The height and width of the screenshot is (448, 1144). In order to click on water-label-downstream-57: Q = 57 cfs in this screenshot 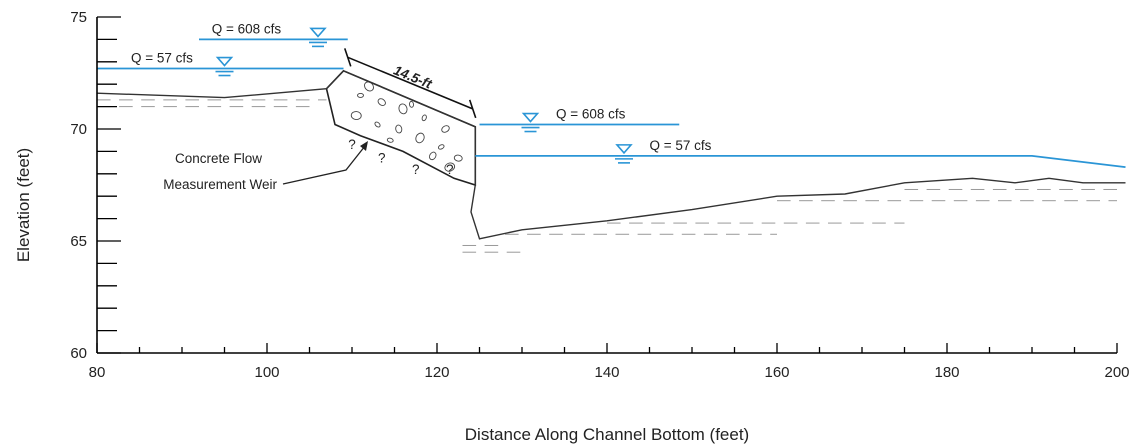, I will do `click(681, 145)`.